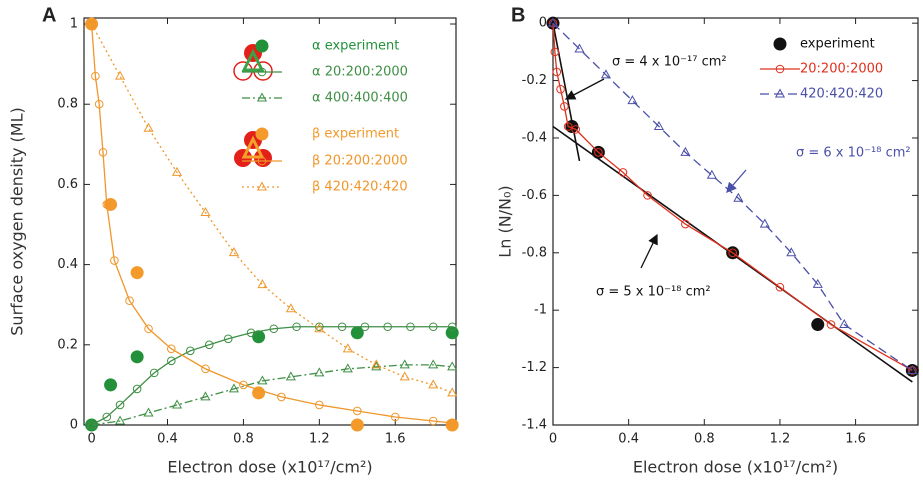 Image resolution: width=923 pixels, height=488 pixels. I want to click on x-tick-label: 0.8, so click(243, 439).